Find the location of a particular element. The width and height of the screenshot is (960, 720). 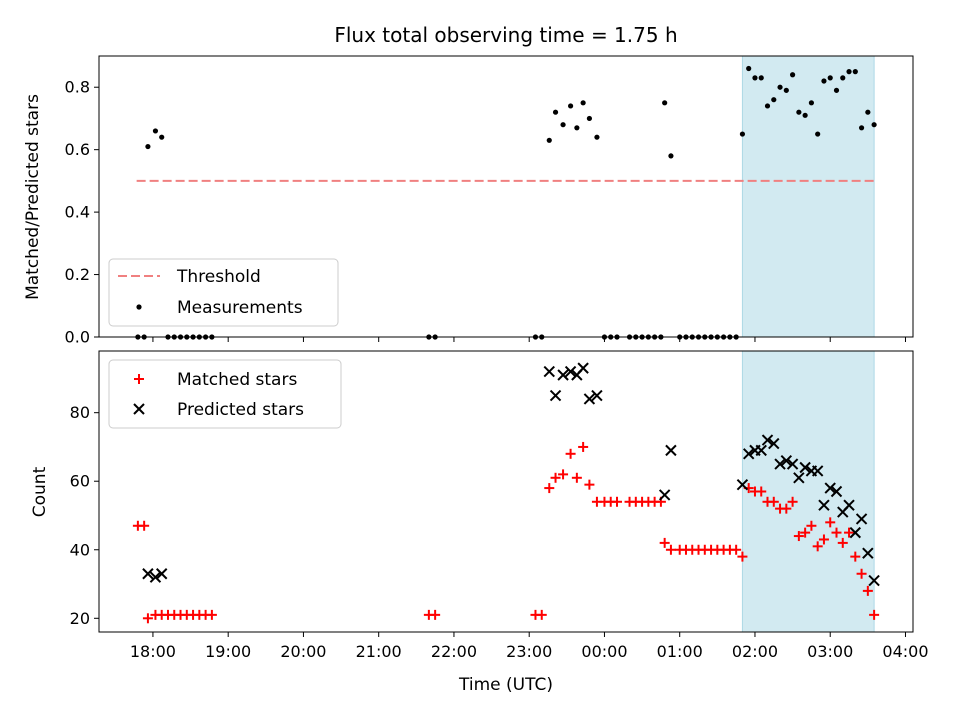

legend-matched-label: Matched stars is located at coordinates (237, 380).